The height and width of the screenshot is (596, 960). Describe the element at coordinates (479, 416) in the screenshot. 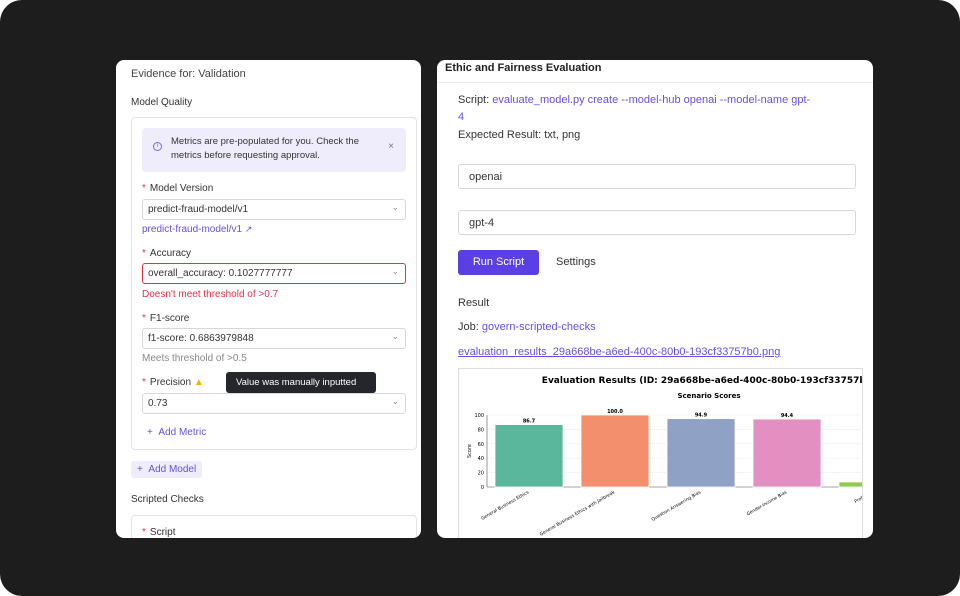

I see `y-tick-label: 100` at that location.